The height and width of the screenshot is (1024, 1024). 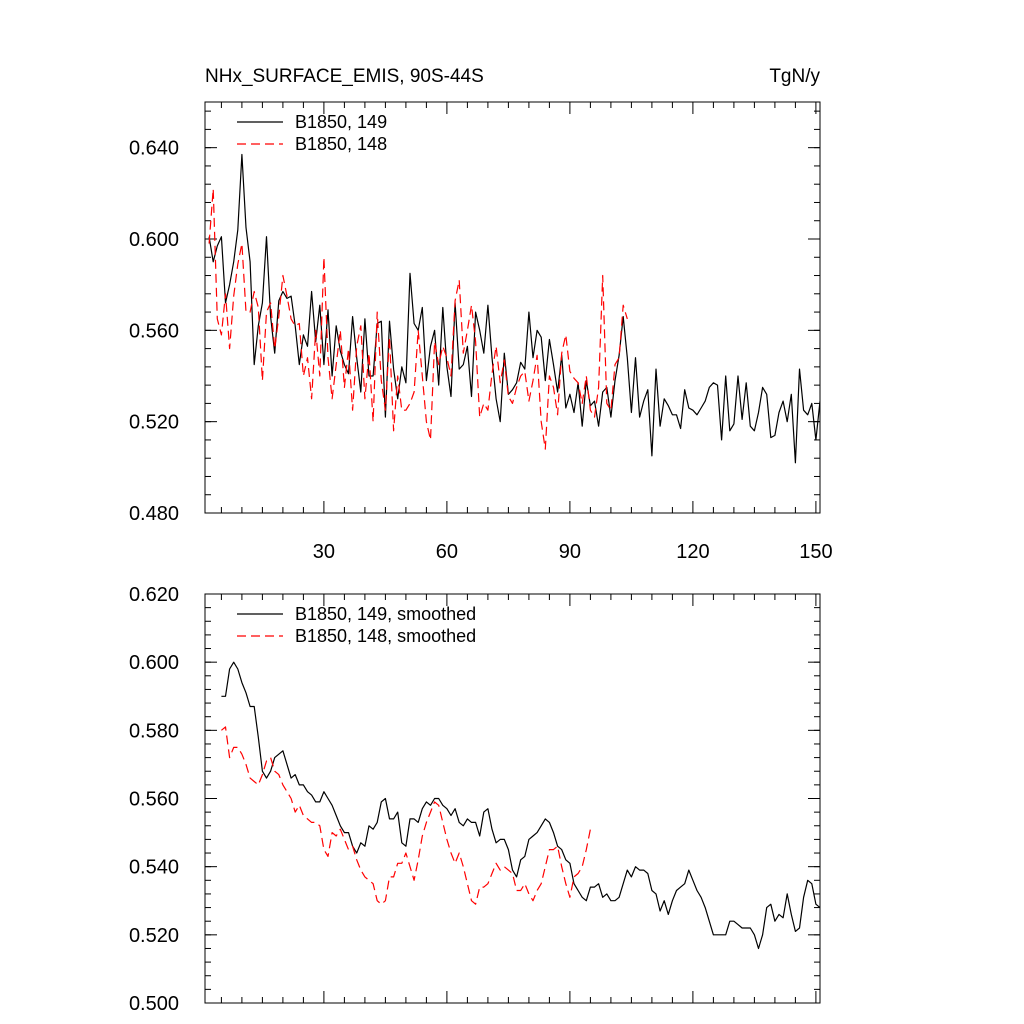 I want to click on y-tick-label: 0.620, so click(x=154, y=595).